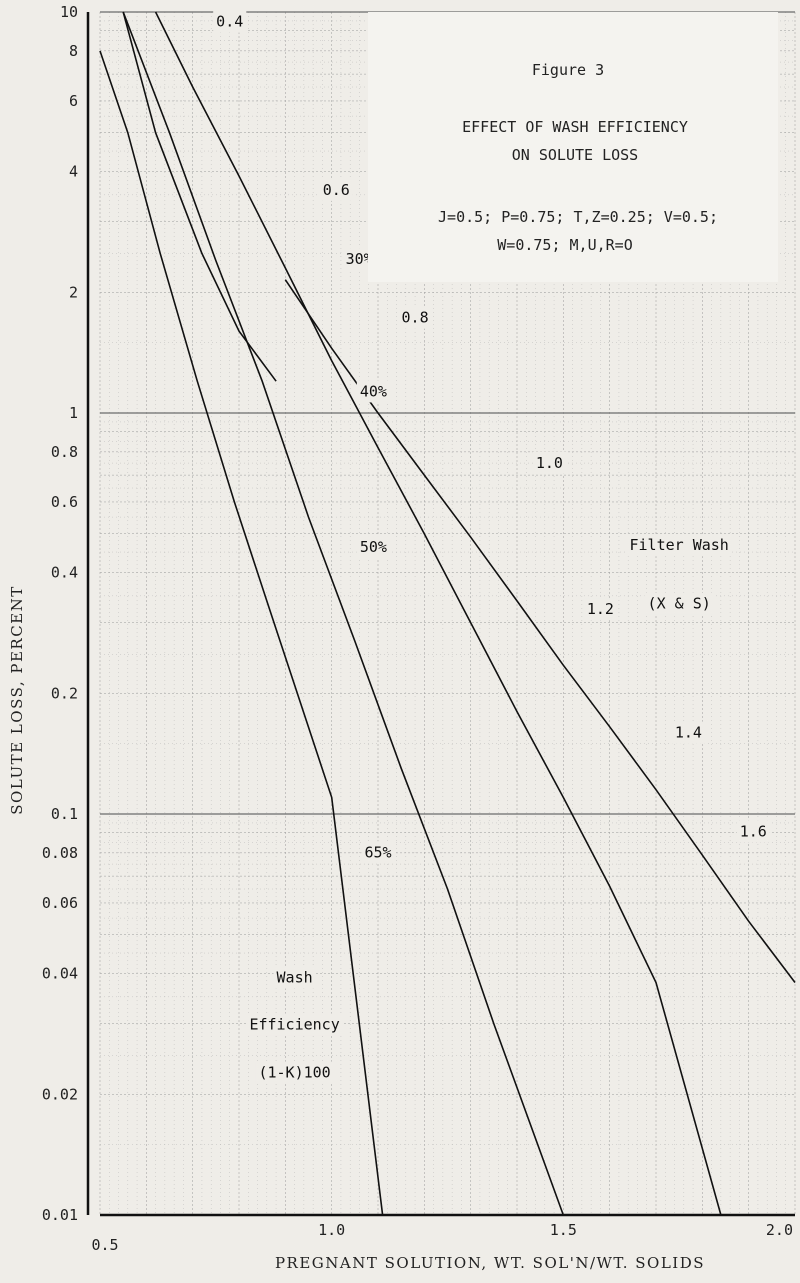 Image resolution: width=800 pixels, height=1283 pixels. I want to click on annotation-label: 1.2, so click(600, 609).